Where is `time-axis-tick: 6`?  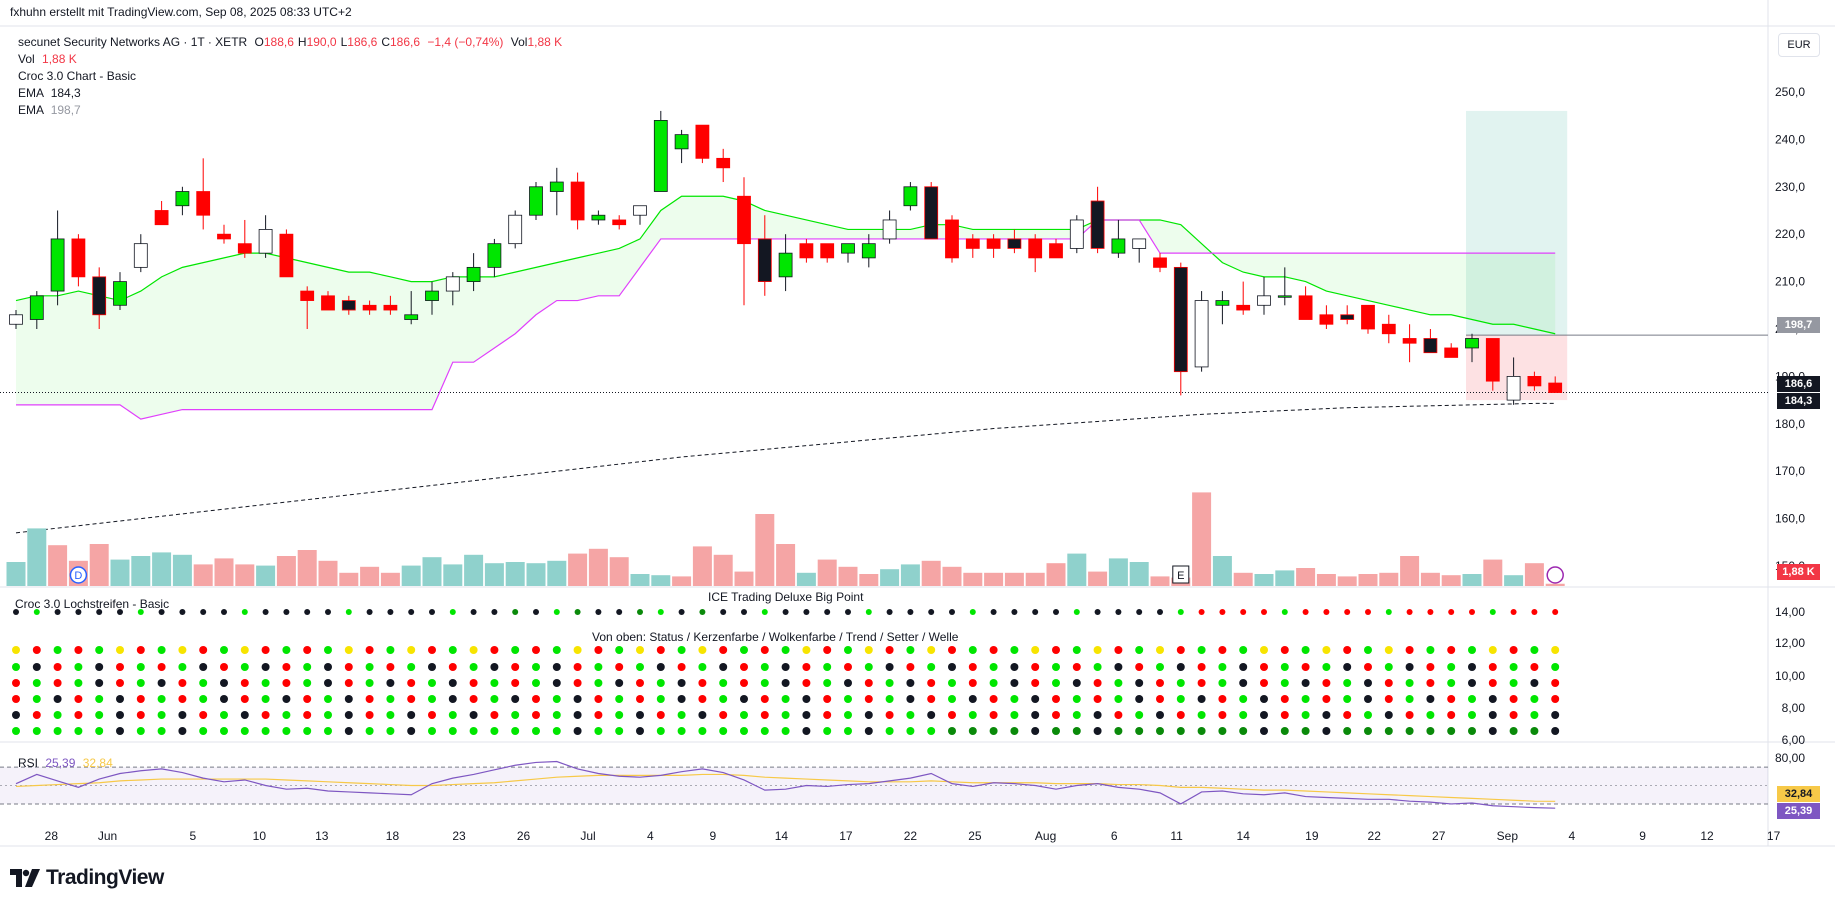
time-axis-tick: 6 is located at coordinates (1114, 836).